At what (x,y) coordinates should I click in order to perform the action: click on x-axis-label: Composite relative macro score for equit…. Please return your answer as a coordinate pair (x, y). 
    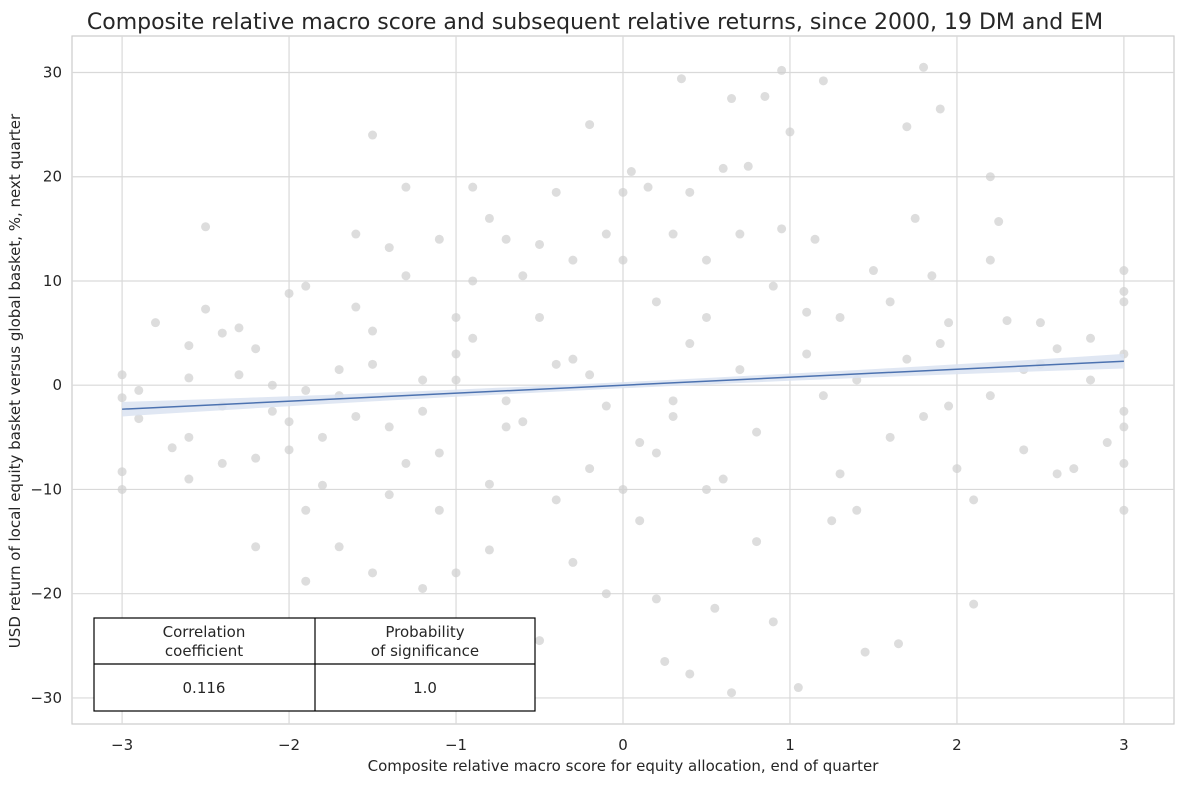
    Looking at the image, I should click on (624, 766).